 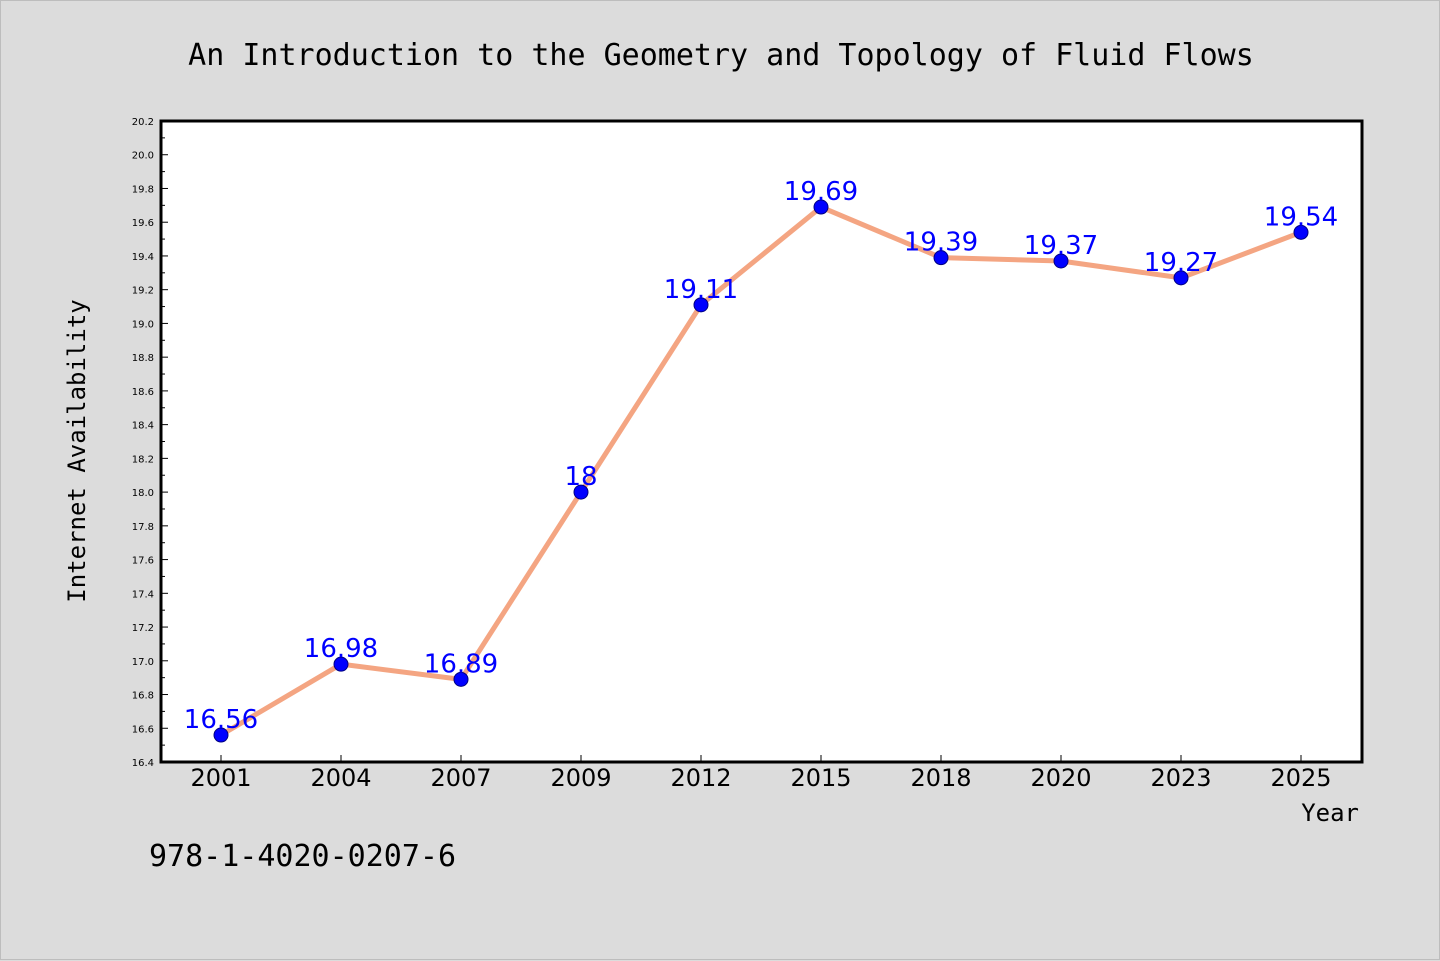 I want to click on data-label: 19.69, so click(x=821, y=192).